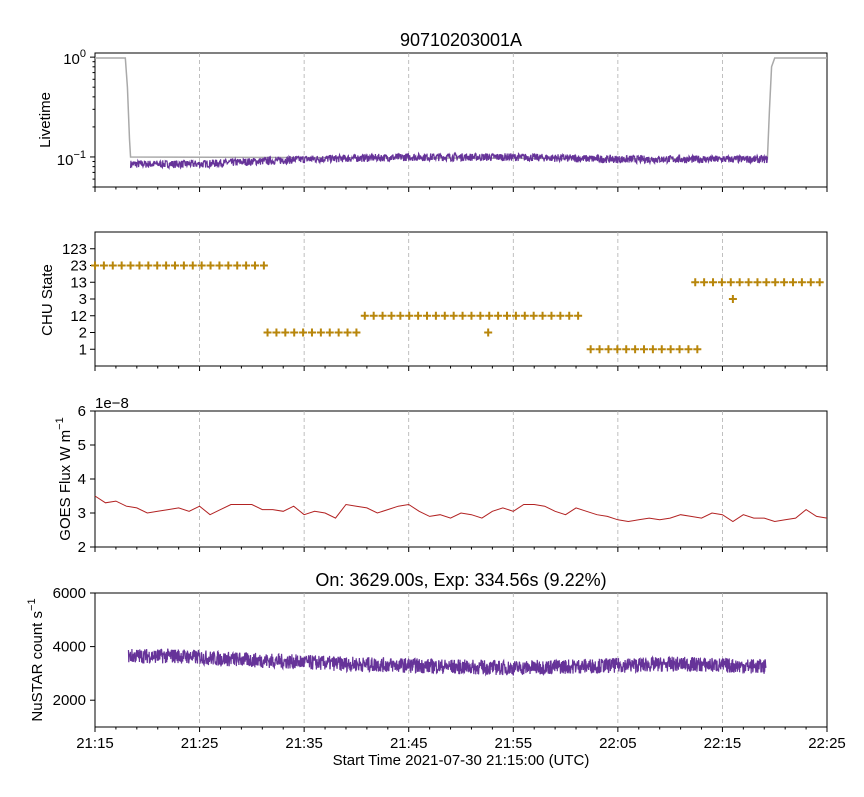  I want to click on goes-ytick-label: 5, so click(82, 445).